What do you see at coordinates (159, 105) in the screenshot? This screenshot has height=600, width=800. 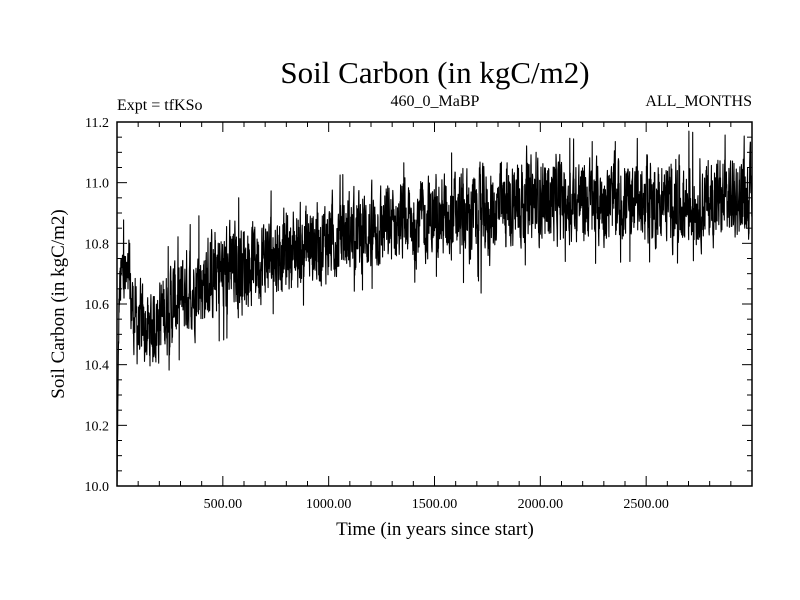 I see `subtitle-experiment: Expt = tfKSo` at bounding box center [159, 105].